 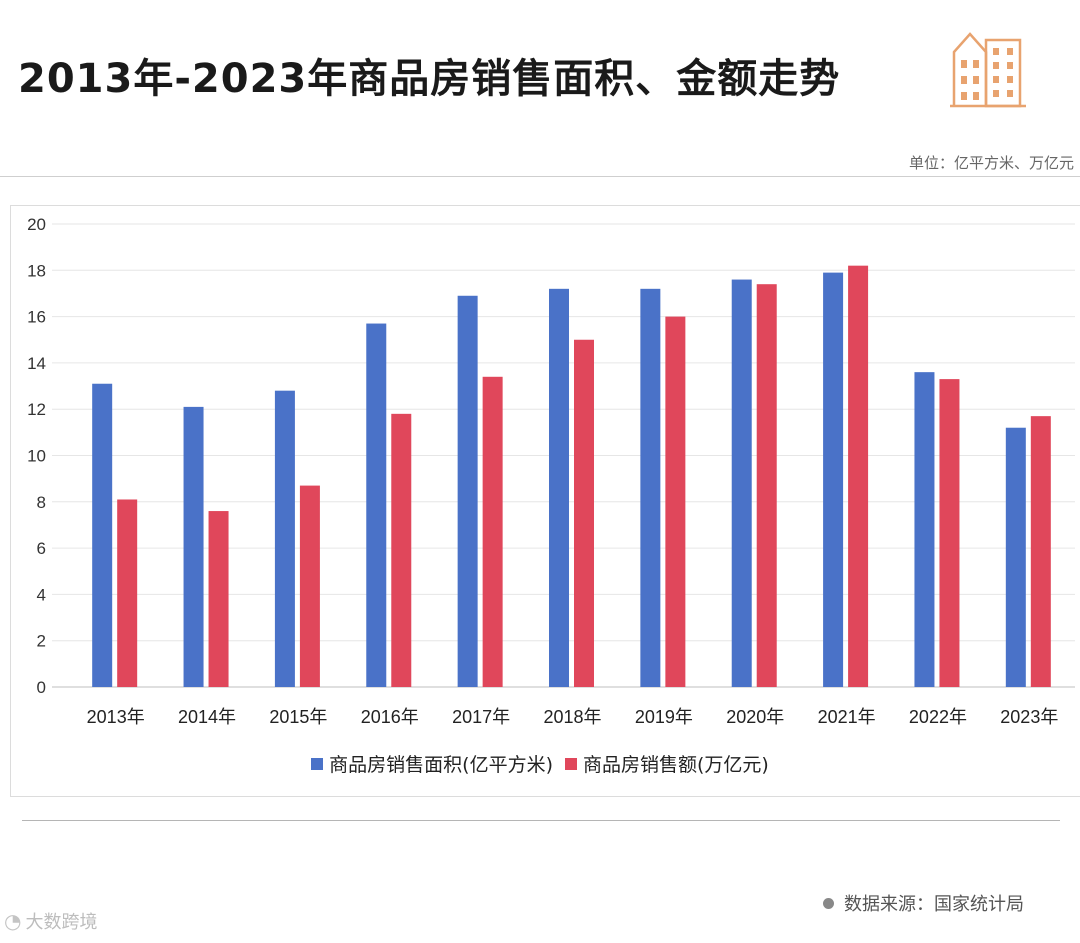 What do you see at coordinates (481, 717) in the screenshot?
I see `x-tick-label: 2017年` at bounding box center [481, 717].